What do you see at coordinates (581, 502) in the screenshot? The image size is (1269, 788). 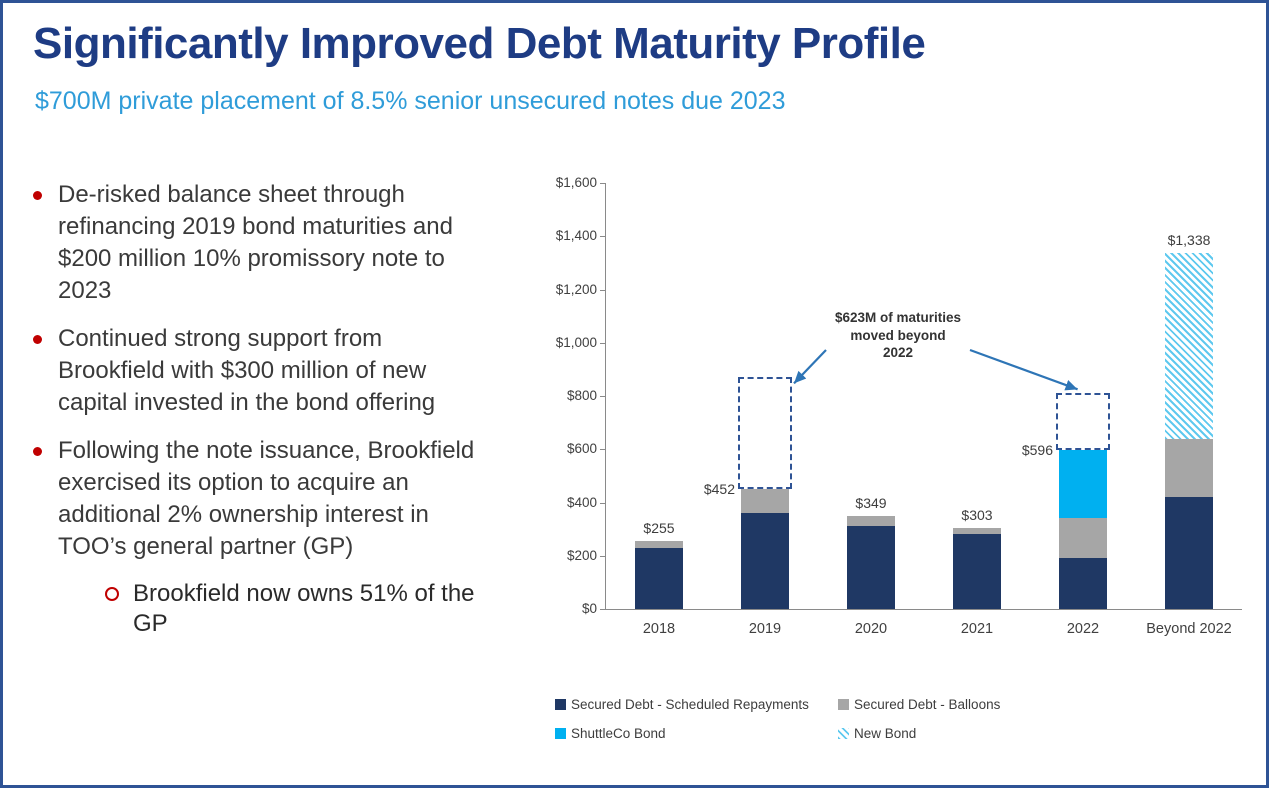 I see `y-axis-tick-label: $400` at bounding box center [581, 502].